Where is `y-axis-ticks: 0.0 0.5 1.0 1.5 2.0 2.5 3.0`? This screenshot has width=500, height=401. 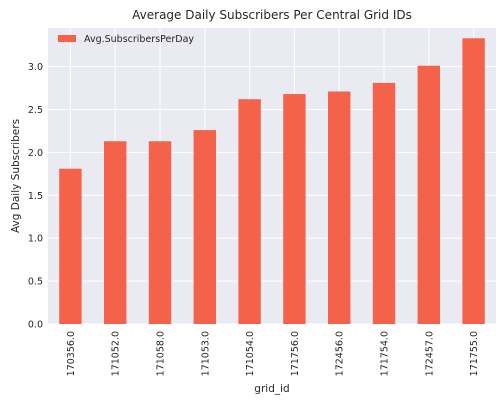
y-axis-ticks: 0.0 0.5 1.0 1.5 2.0 2.5 3.0 is located at coordinates (35, 196).